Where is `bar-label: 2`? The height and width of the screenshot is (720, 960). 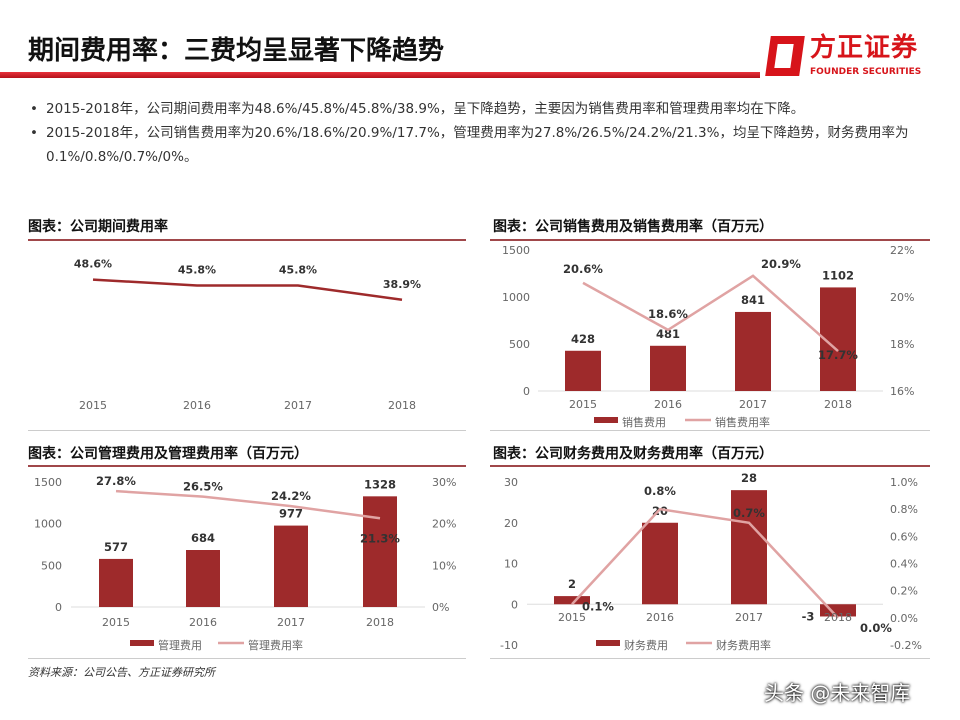
bar-label: 2 is located at coordinates (572, 584).